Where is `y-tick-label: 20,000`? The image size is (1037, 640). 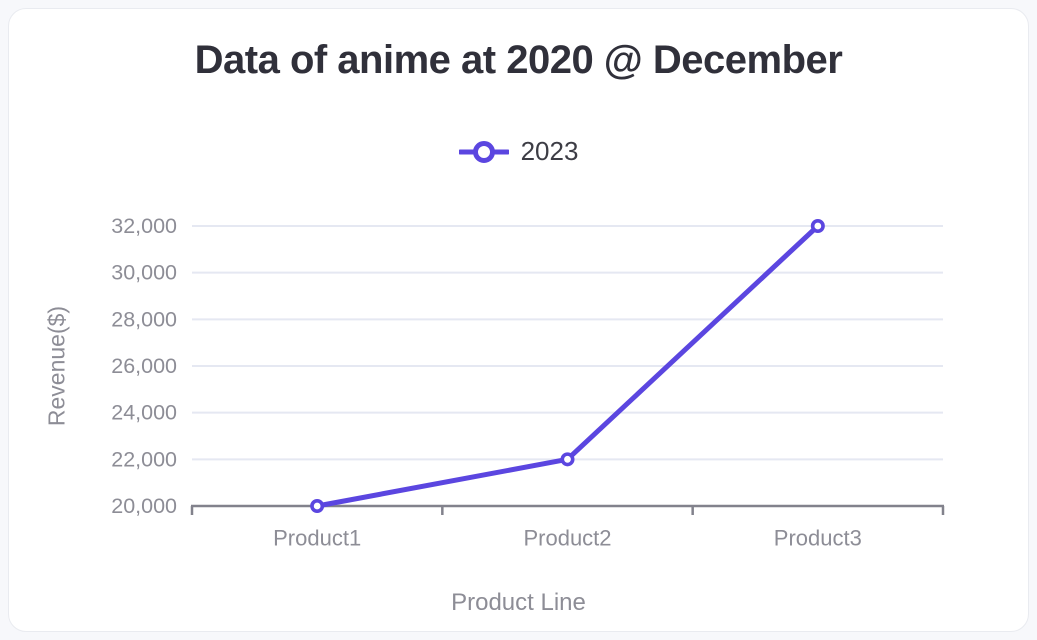 y-tick-label: 20,000 is located at coordinates (144, 506).